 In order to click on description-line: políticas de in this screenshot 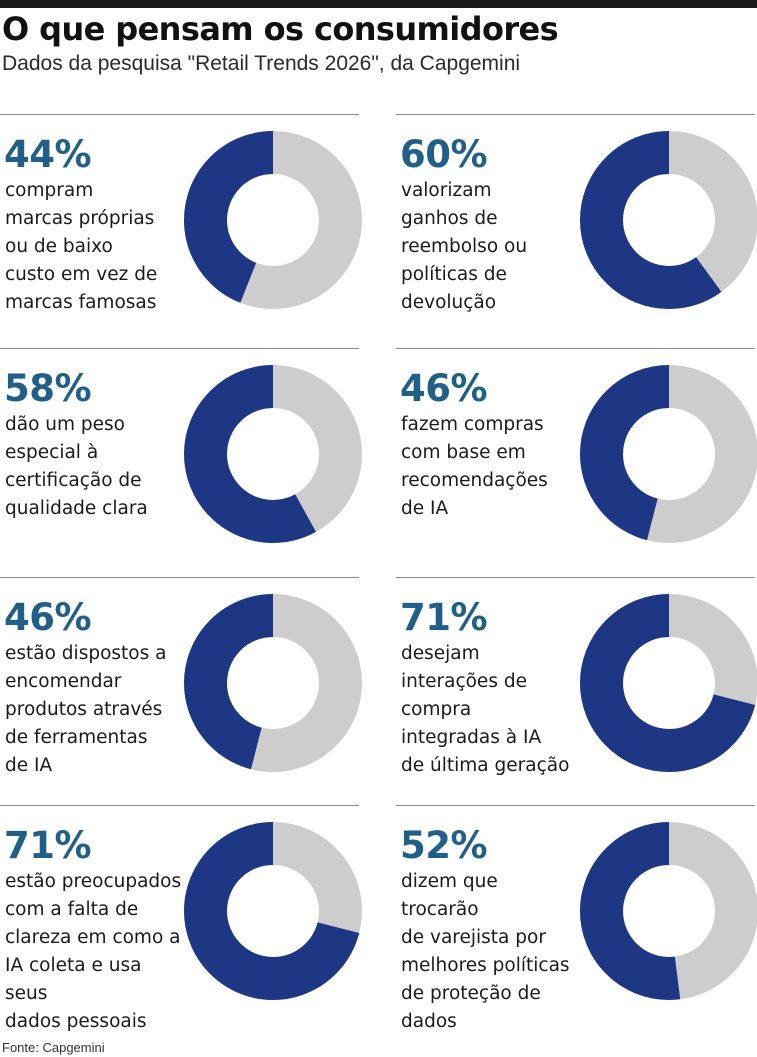, I will do `click(454, 274)`.